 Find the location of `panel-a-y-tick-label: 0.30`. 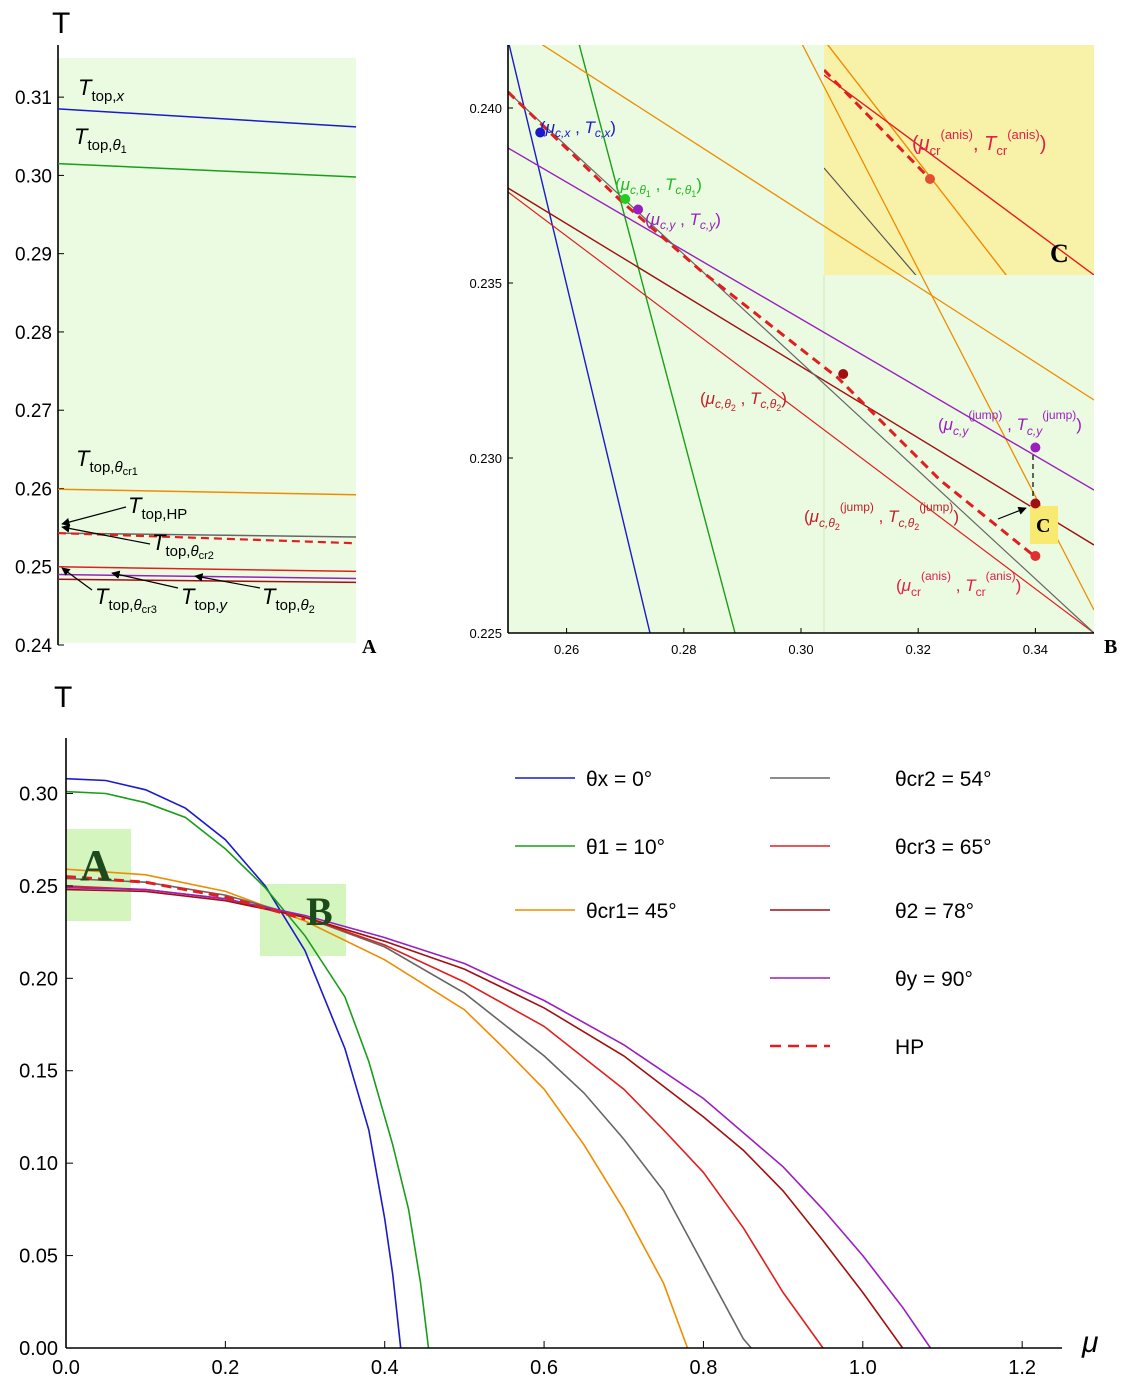

panel-a-y-tick-label: 0.30 is located at coordinates (33, 176).